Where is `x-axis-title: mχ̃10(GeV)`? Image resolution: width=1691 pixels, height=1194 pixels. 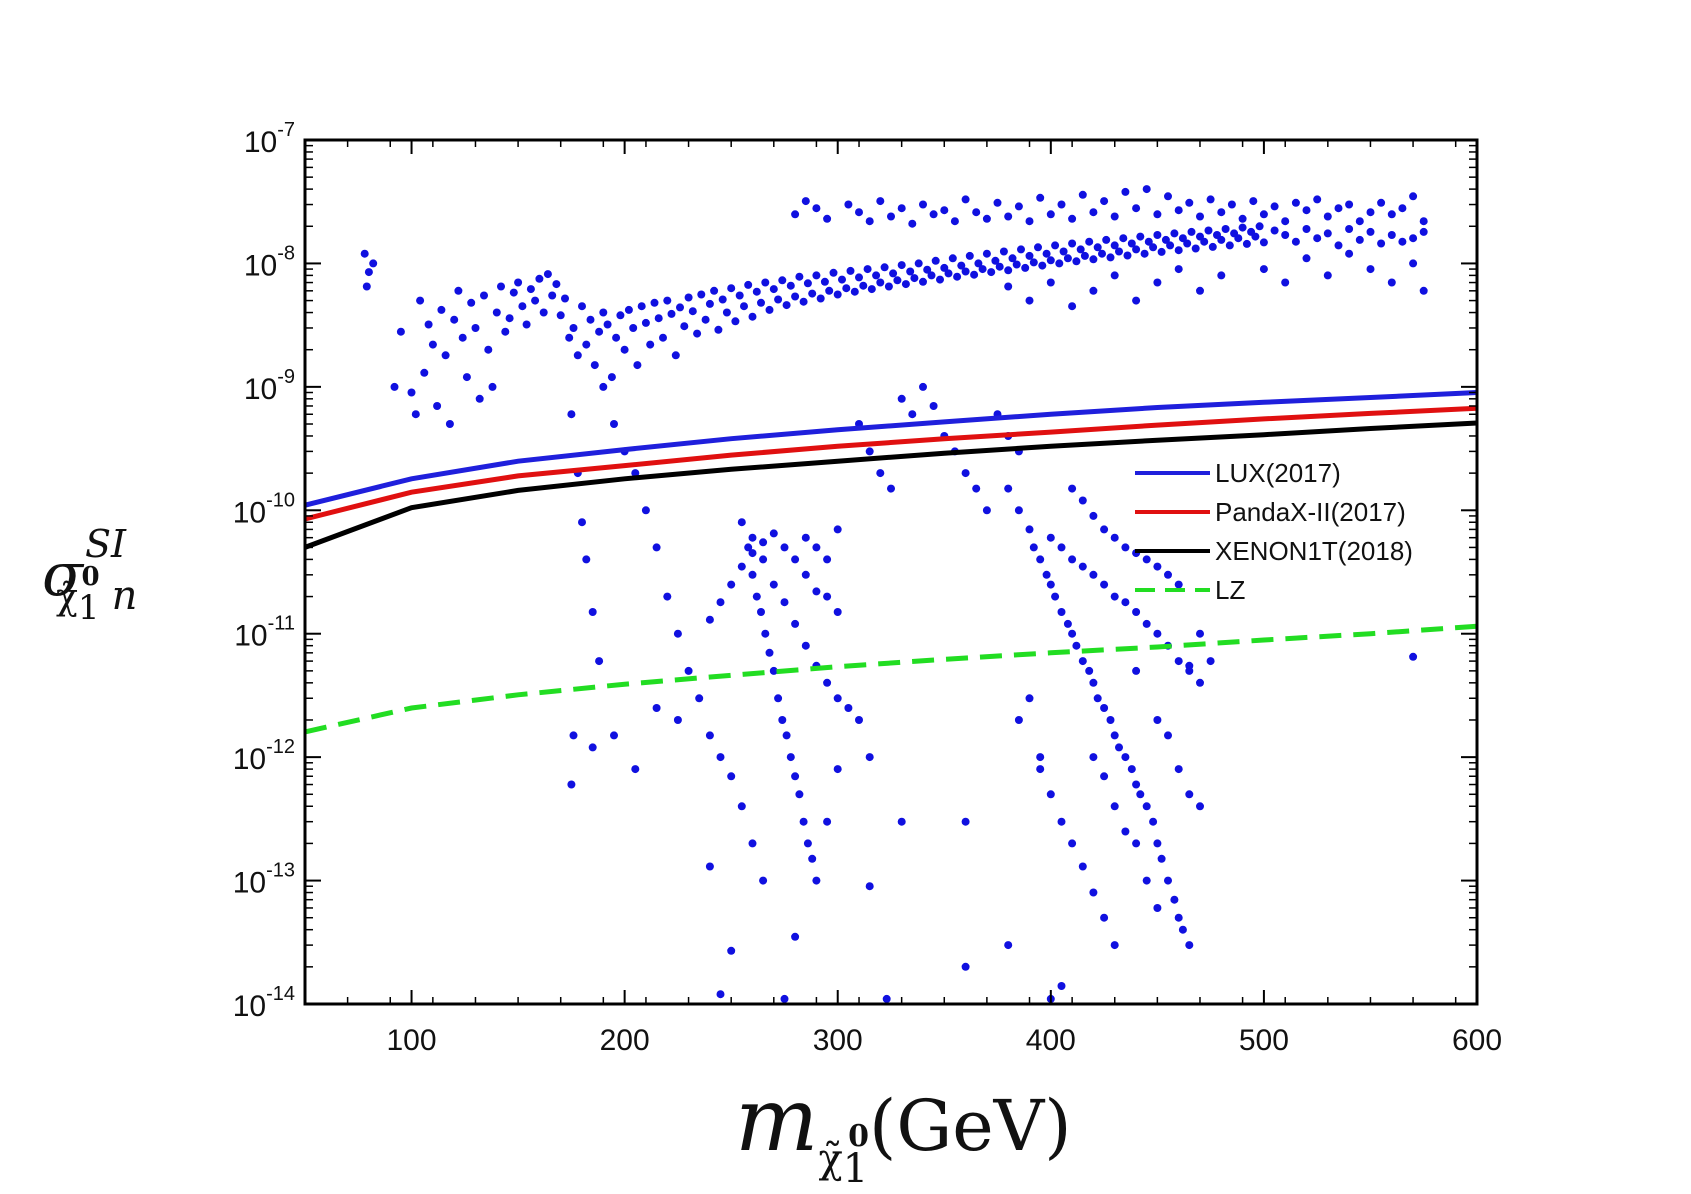 x-axis-title: mχ̃10(GeV) is located at coordinates (903, 1130).